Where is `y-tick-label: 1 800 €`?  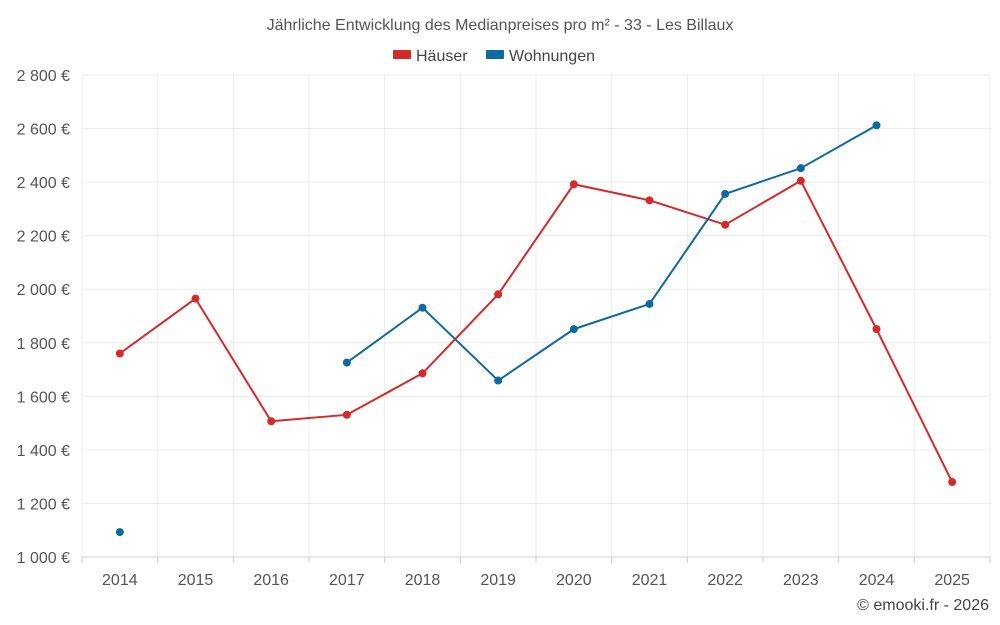
y-tick-label: 1 800 € is located at coordinates (43, 344).